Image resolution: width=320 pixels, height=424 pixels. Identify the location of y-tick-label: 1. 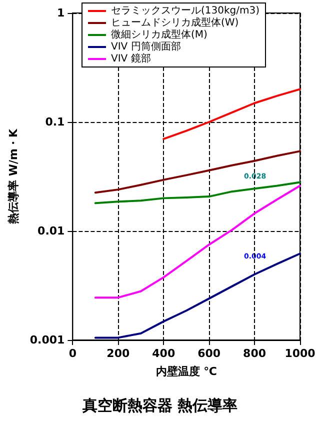
(61, 13).